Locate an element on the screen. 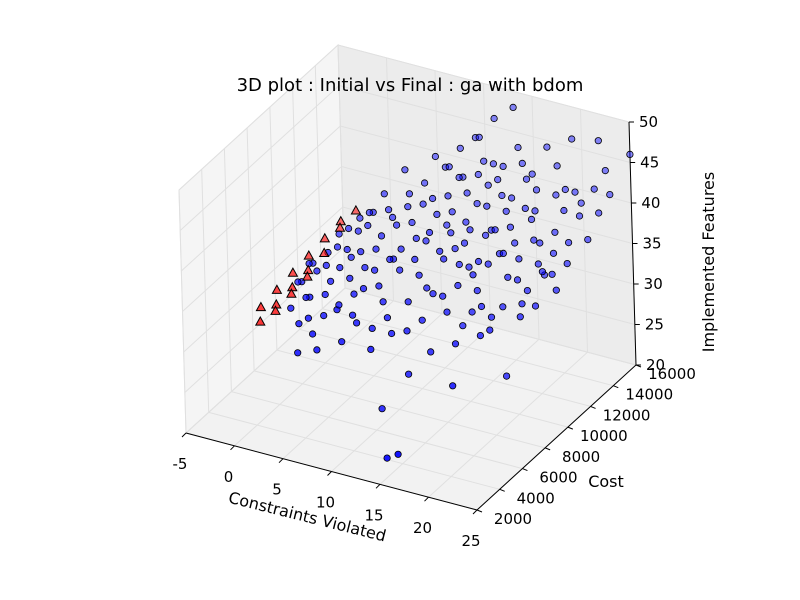 This screenshot has height=600, width=800. z-tick-label: 25 is located at coordinates (654, 325).